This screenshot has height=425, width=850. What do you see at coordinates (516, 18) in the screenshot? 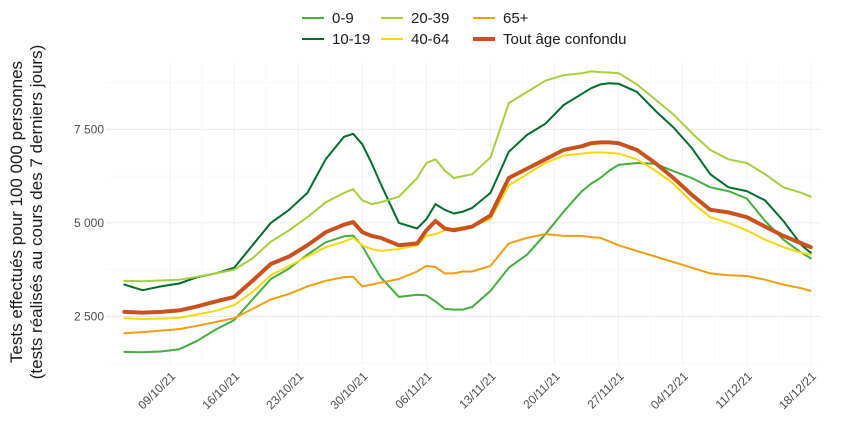
I see `legend-label: 65+` at bounding box center [516, 18].